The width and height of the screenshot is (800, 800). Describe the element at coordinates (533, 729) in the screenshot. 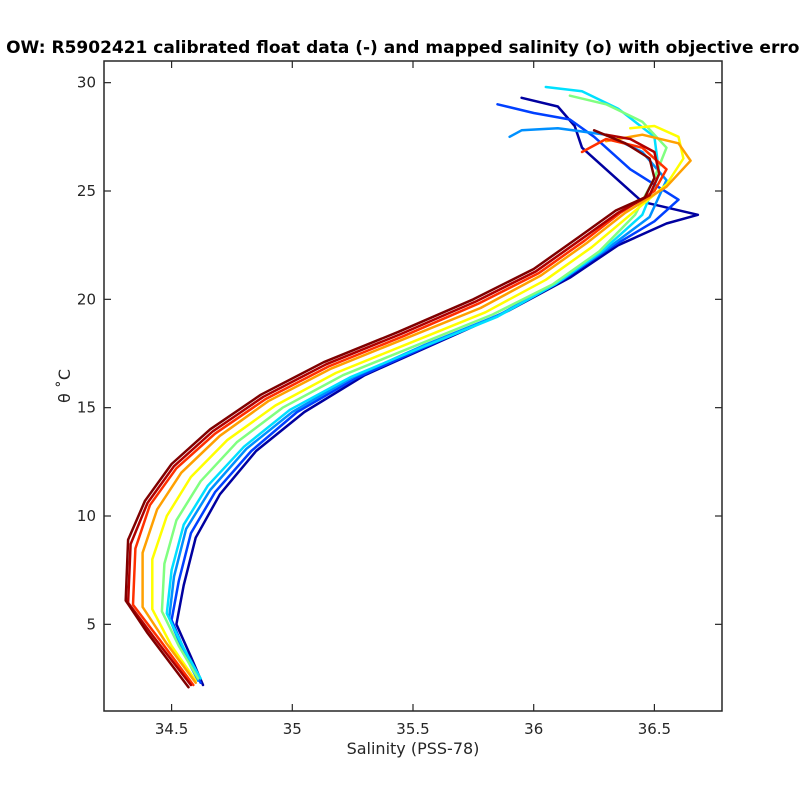

I see `x-tick-label: 36` at that location.